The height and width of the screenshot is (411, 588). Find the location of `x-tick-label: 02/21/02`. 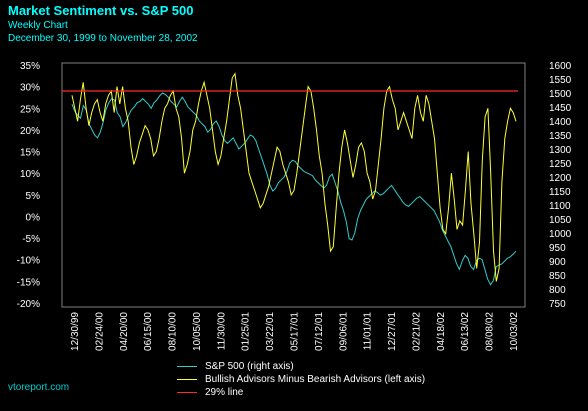

x-tick-label: 02/21/02 is located at coordinates (416, 331).